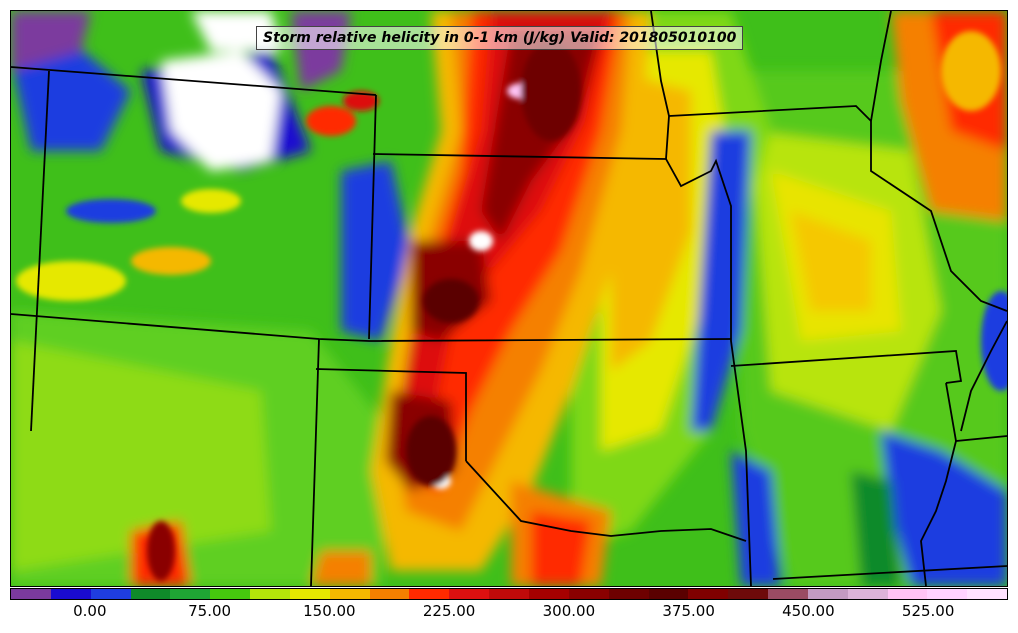 The image size is (1018, 633). What do you see at coordinates (808, 611) in the screenshot?
I see `colorbar-tick-label: 450.00` at bounding box center [808, 611].